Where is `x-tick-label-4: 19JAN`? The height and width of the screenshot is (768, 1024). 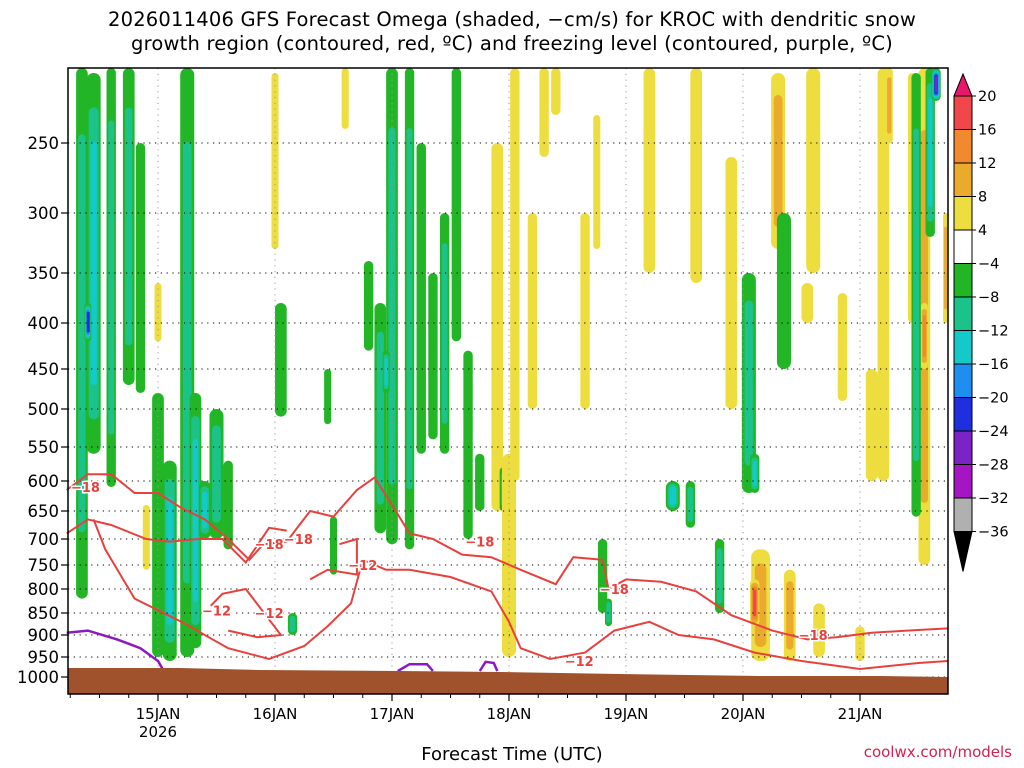 x-tick-label-4: 19JAN is located at coordinates (626, 714).